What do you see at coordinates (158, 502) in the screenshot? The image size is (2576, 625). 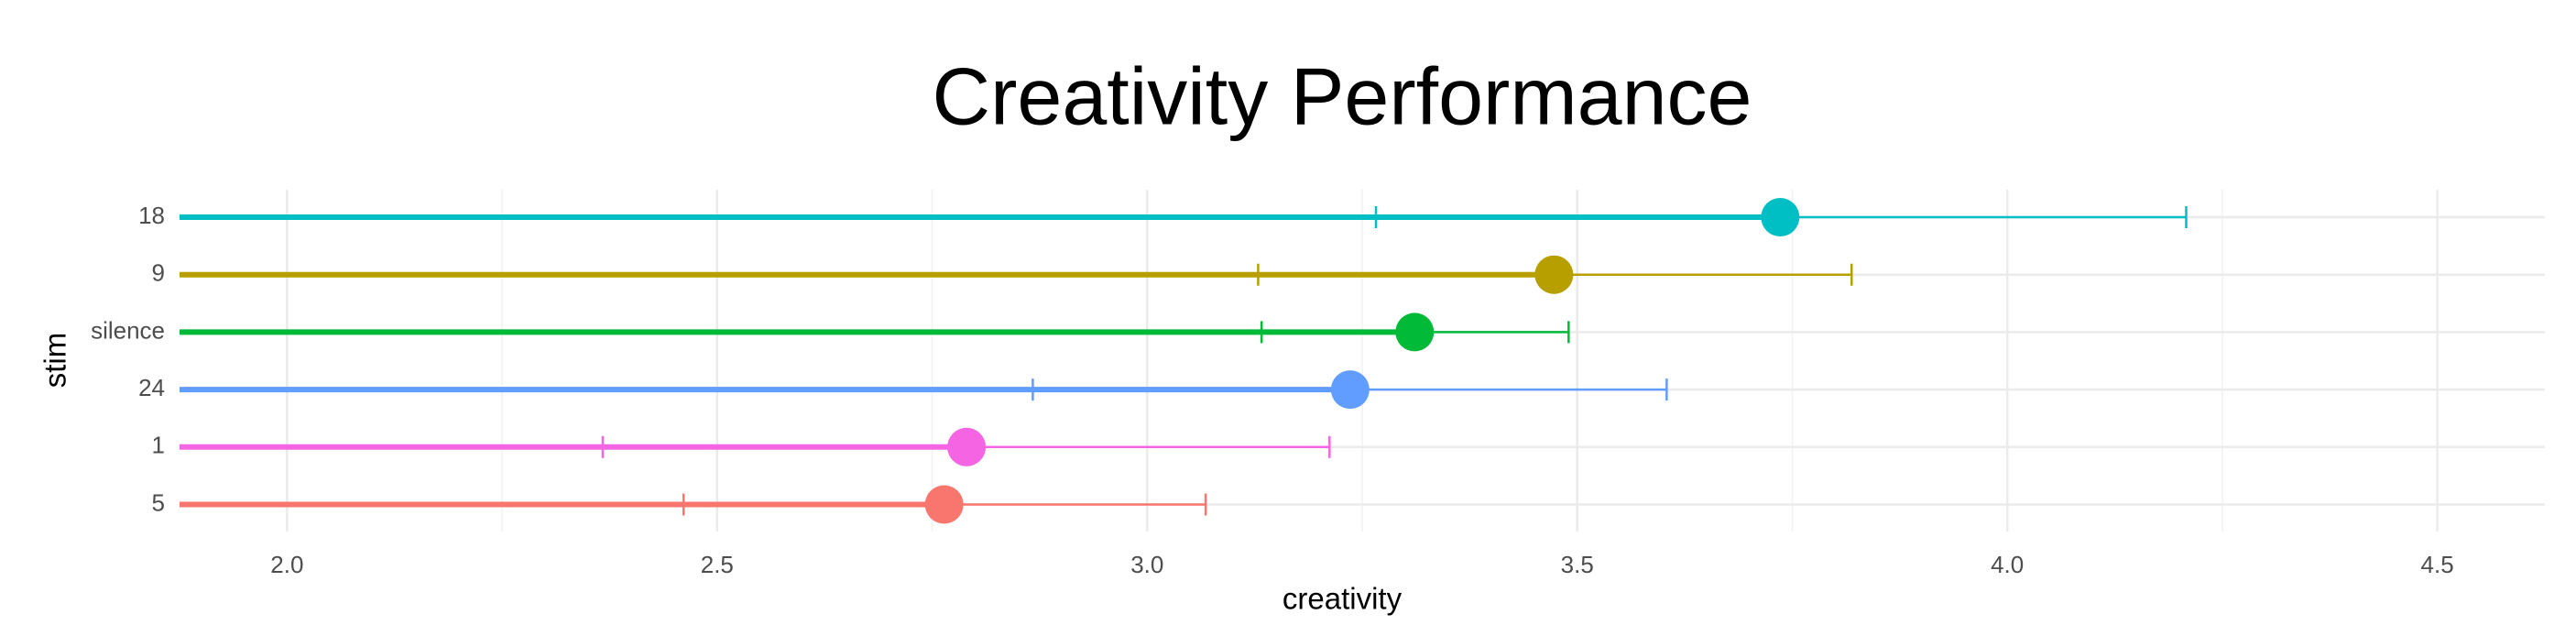 I see `y-tick-label: 5` at bounding box center [158, 502].